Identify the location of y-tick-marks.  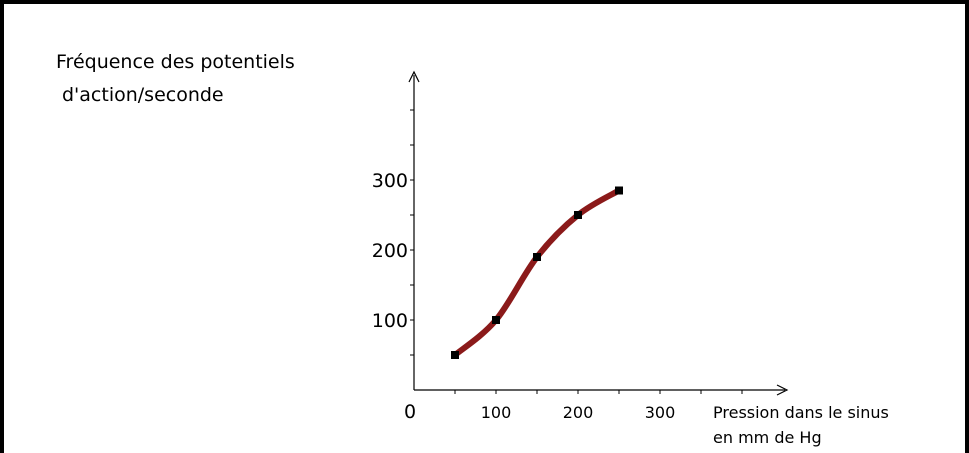
(412, 232).